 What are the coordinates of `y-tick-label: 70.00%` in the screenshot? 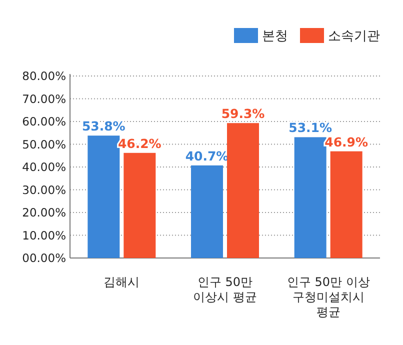 It's located at (44, 99).